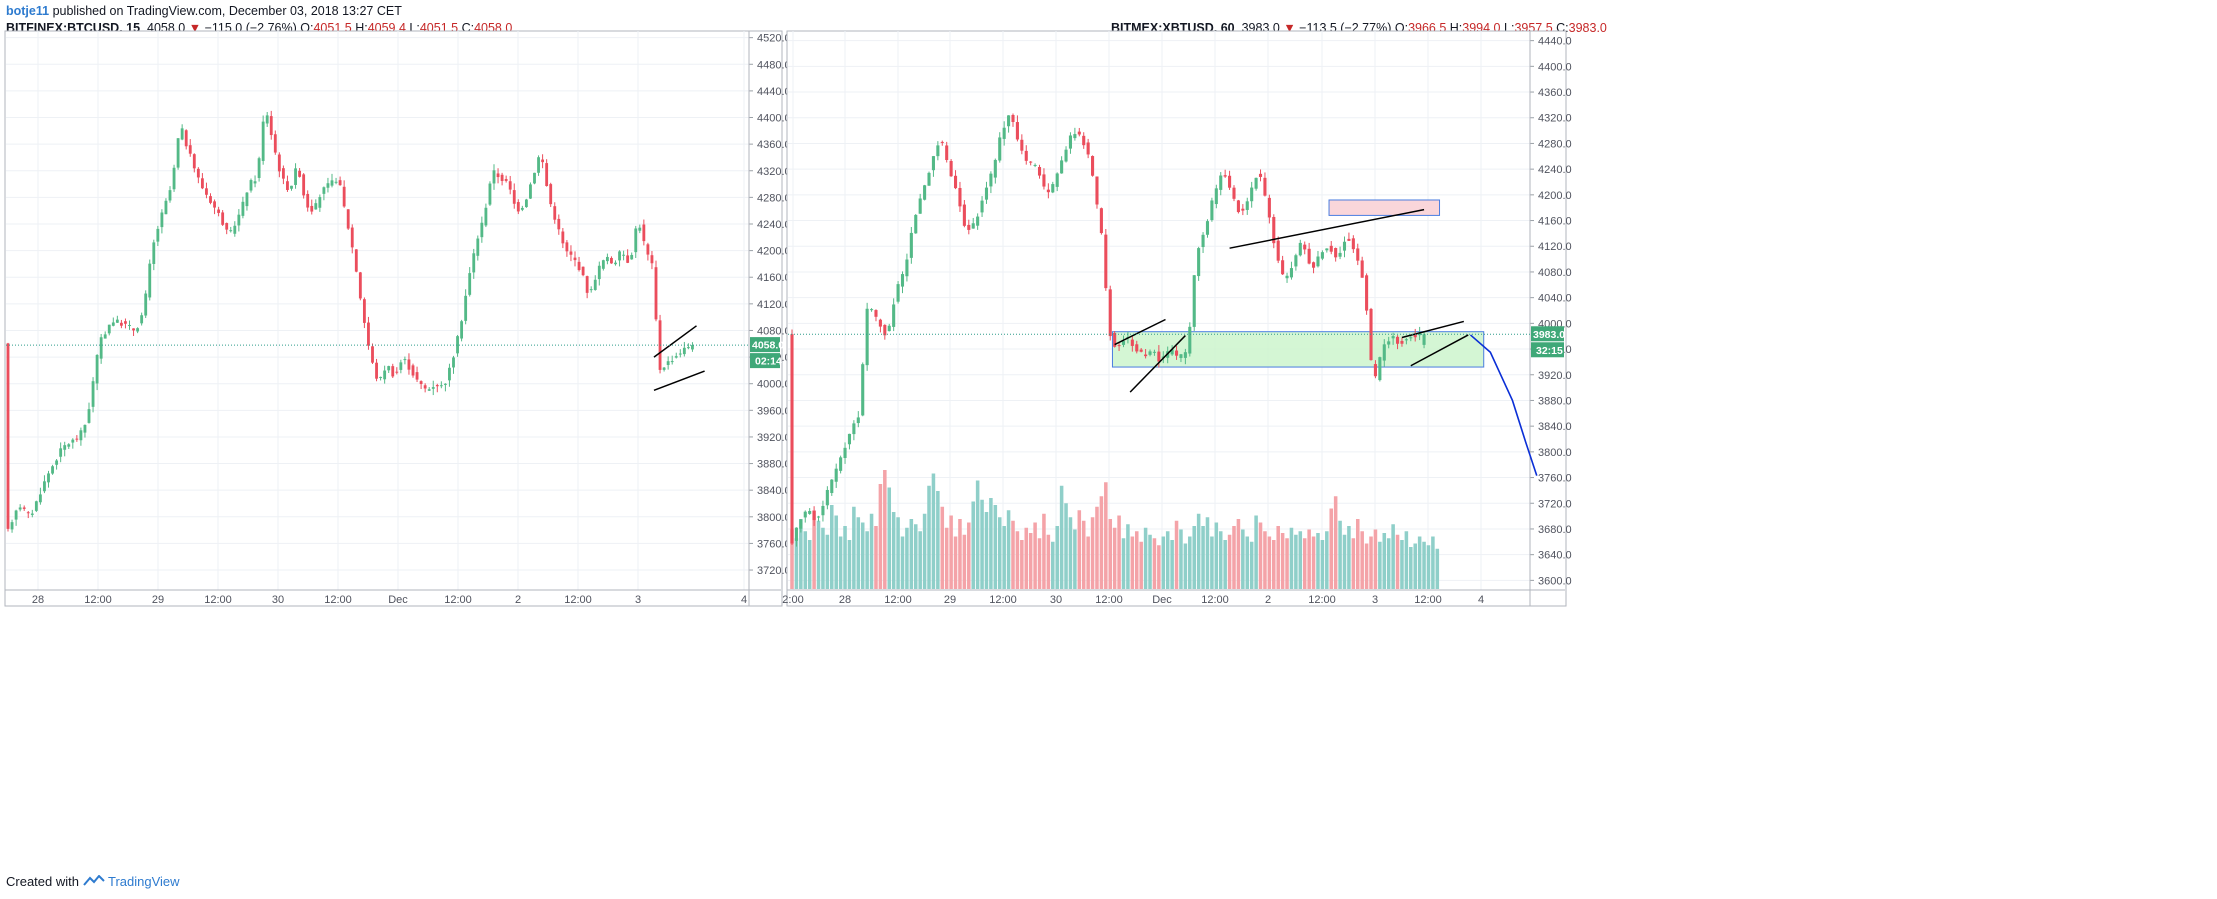 This screenshot has width=2217, height=899. What do you see at coordinates (774, 544) in the screenshot?
I see `y-tick-label: 3760.0` at bounding box center [774, 544].